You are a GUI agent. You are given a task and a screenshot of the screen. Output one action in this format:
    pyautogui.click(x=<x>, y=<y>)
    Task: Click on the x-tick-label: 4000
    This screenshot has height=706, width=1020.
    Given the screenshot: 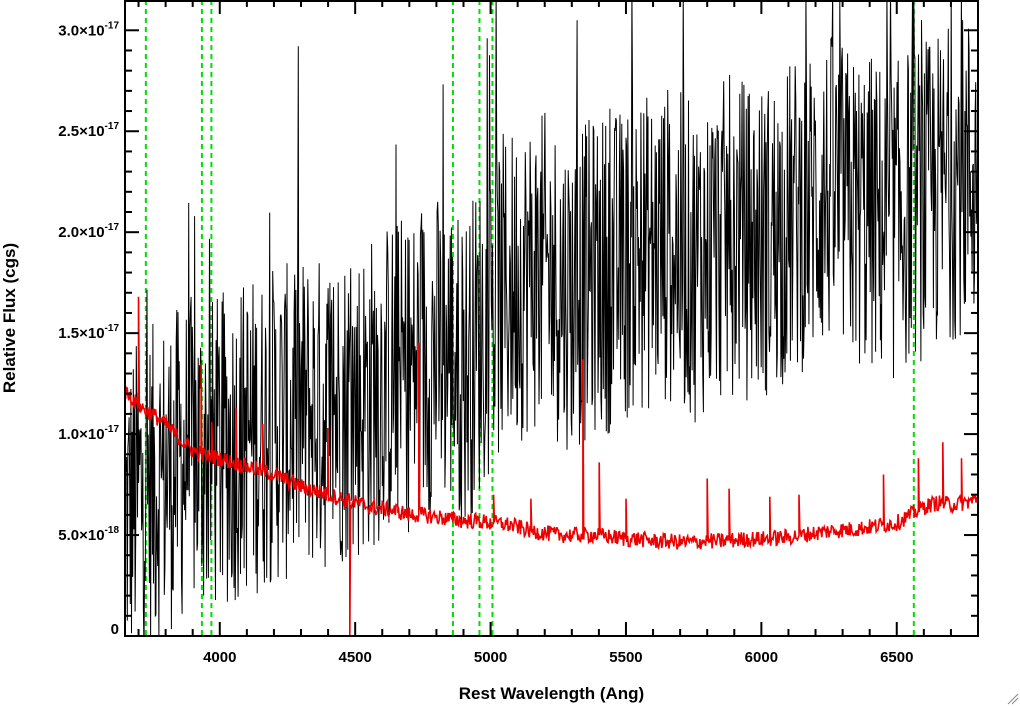 What is the action you would take?
    pyautogui.click(x=219, y=657)
    